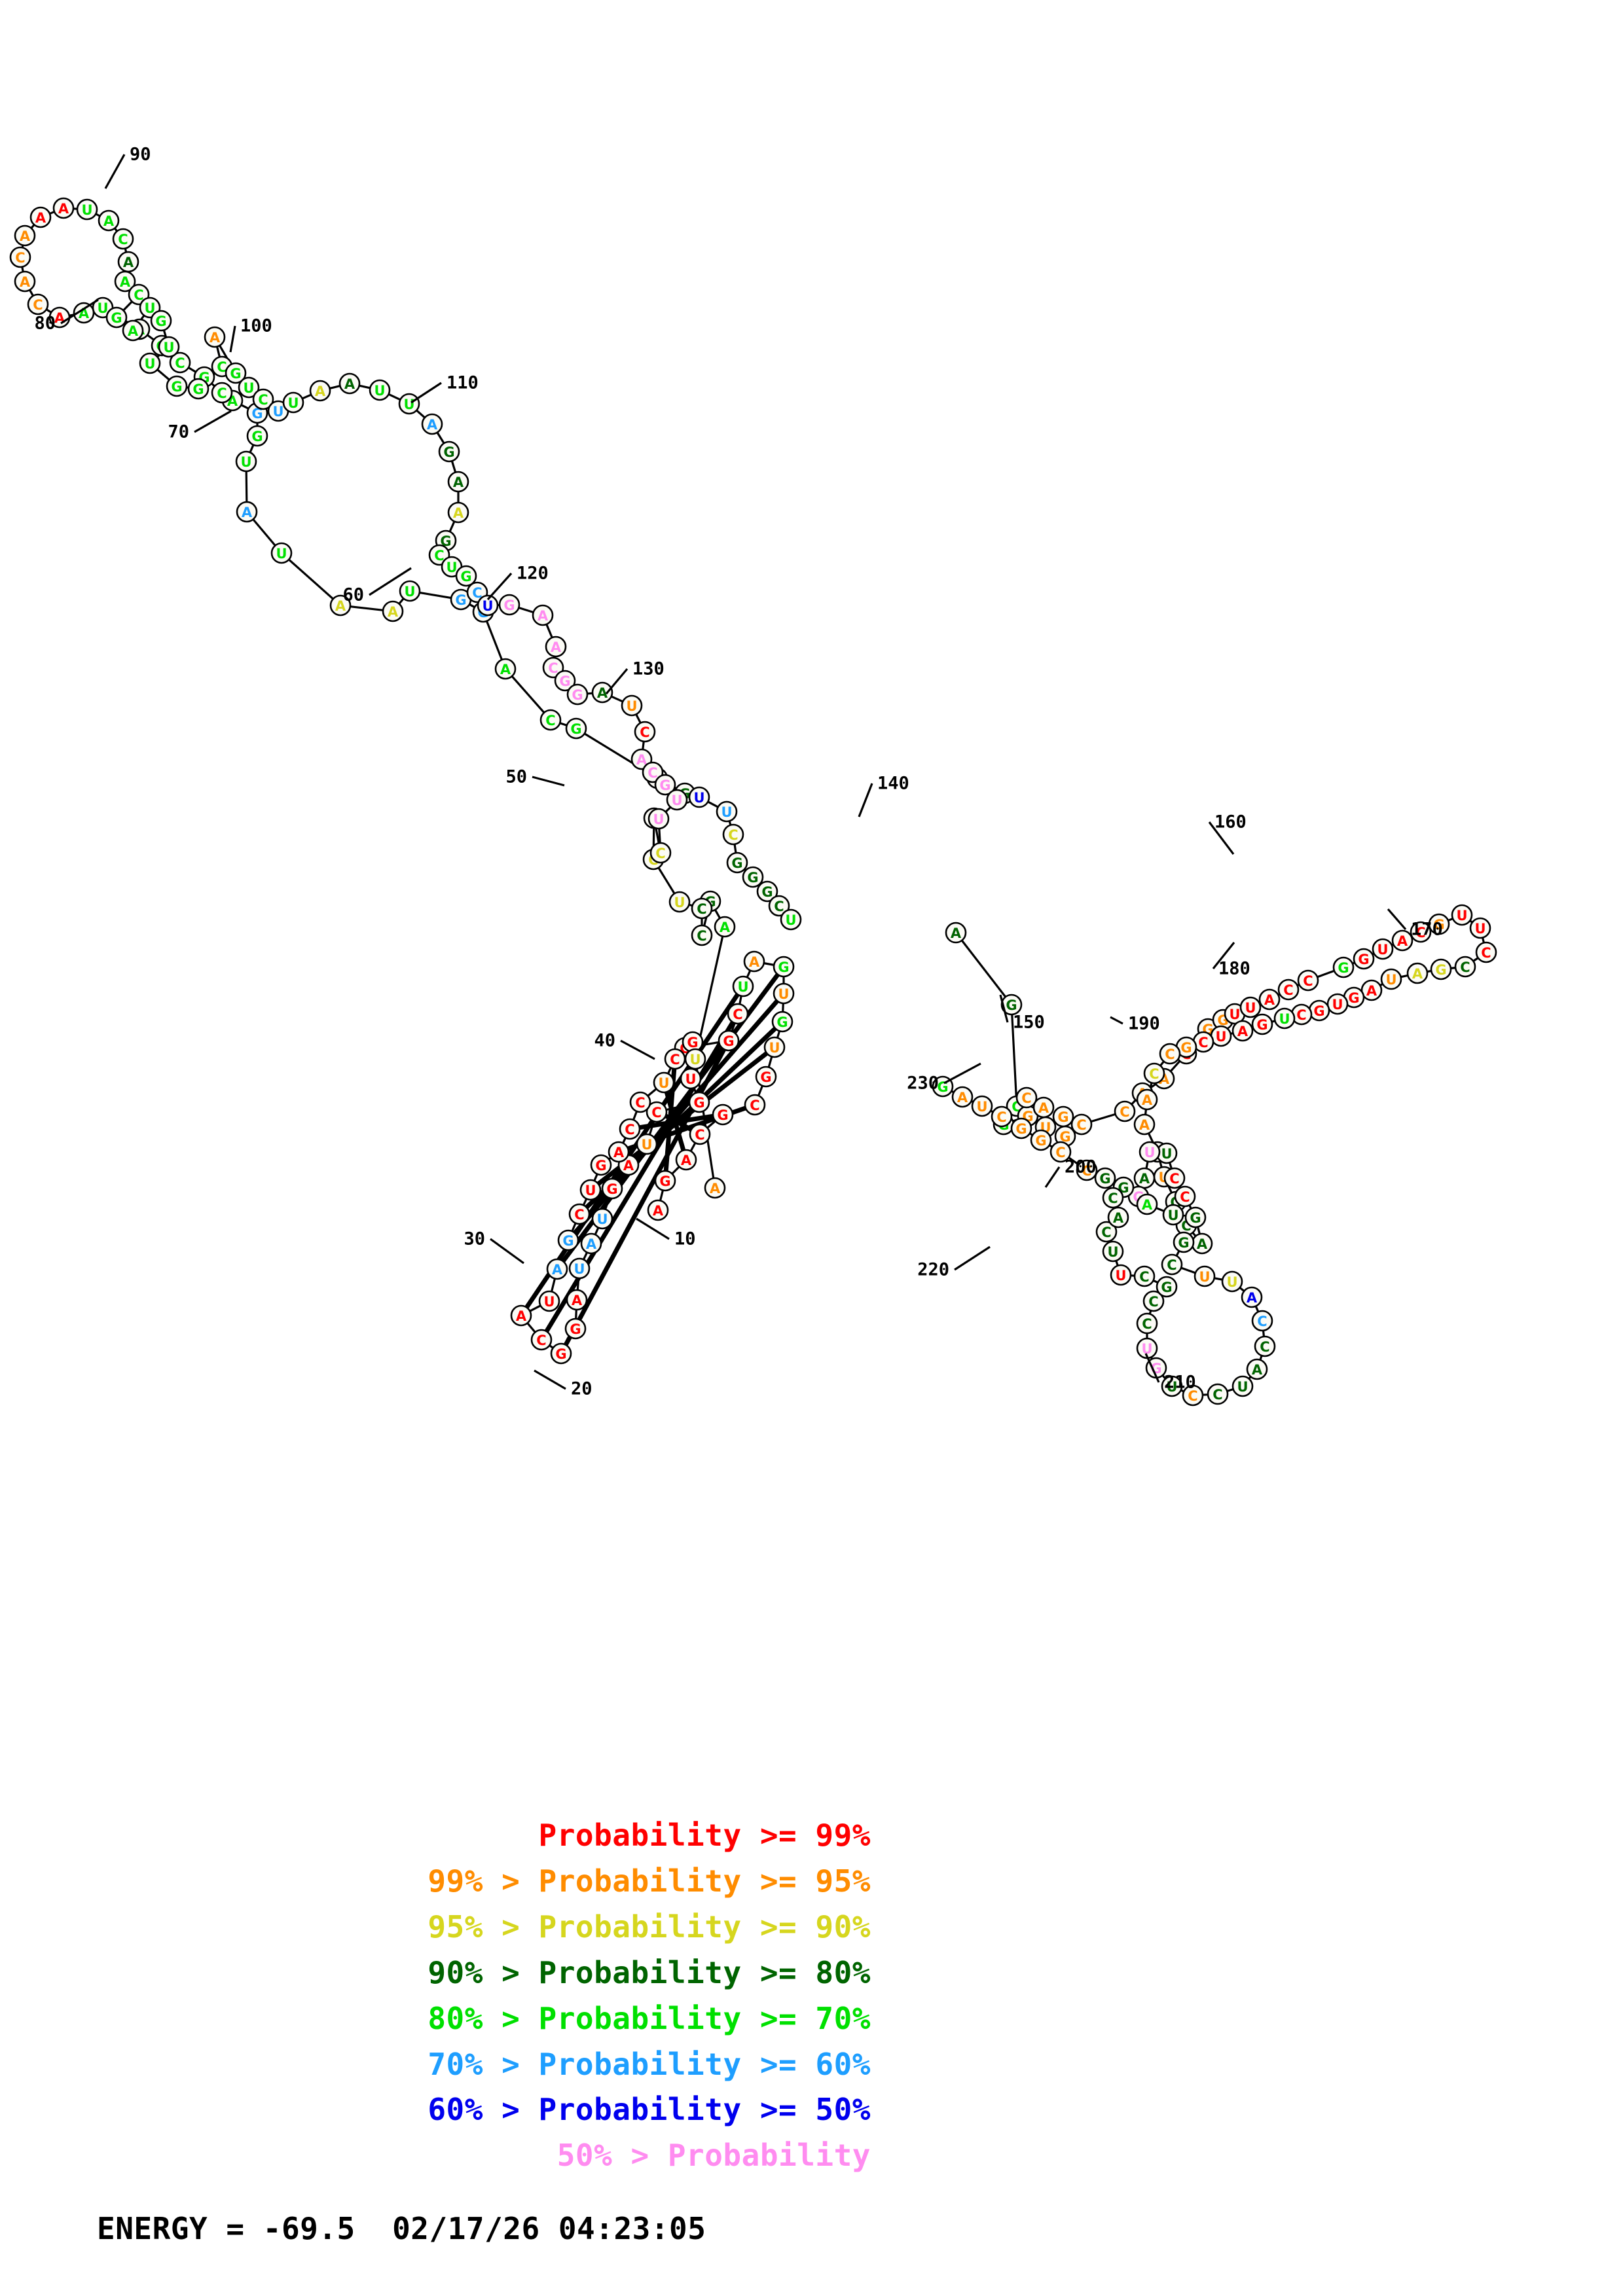 The width and height of the screenshot is (1623, 2296). What do you see at coordinates (1029, 1023) in the screenshot?
I see `position-label-150: 150` at bounding box center [1029, 1023].